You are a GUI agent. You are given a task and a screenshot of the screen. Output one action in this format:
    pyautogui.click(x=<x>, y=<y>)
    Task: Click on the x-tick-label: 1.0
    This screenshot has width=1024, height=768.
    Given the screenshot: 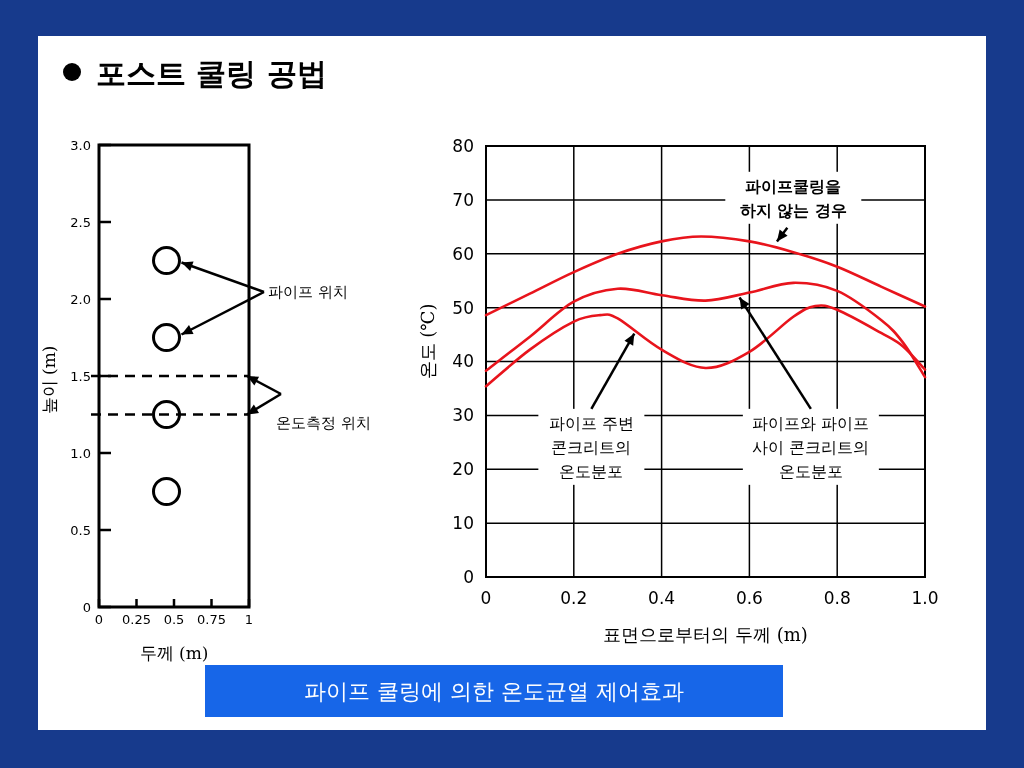 What is the action you would take?
    pyautogui.click(x=925, y=598)
    